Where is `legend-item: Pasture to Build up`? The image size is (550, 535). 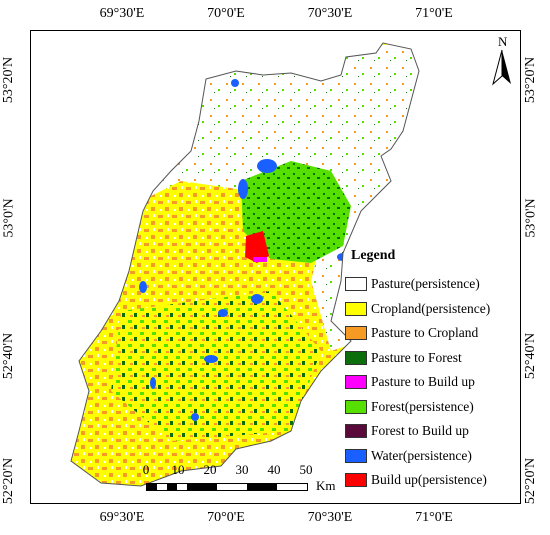
legend-item: Pasture to Build up is located at coordinates (432, 382).